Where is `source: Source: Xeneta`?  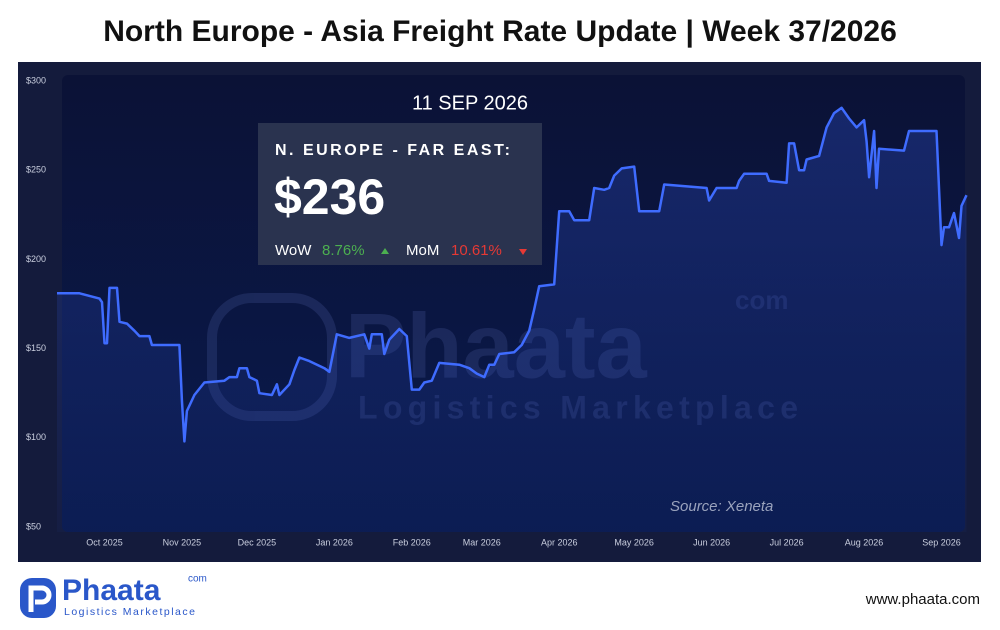 source: Source: Xeneta is located at coordinates (721, 506).